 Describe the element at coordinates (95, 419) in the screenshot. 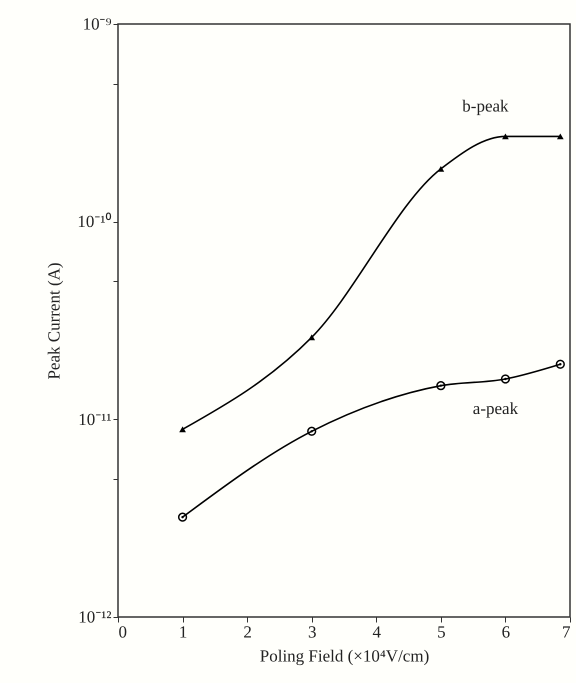

I see `y-tick-label: 10⁻¹¹` at that location.